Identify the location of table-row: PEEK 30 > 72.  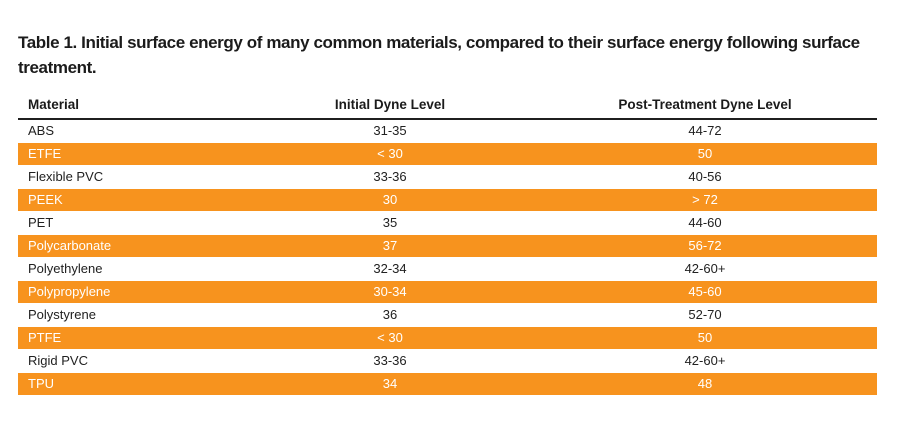
(447, 199).